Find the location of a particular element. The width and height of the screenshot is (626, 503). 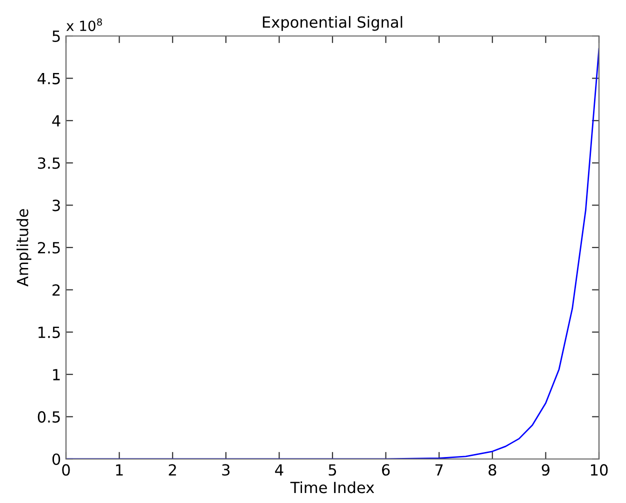

x-tick-label: 0 is located at coordinates (66, 470).